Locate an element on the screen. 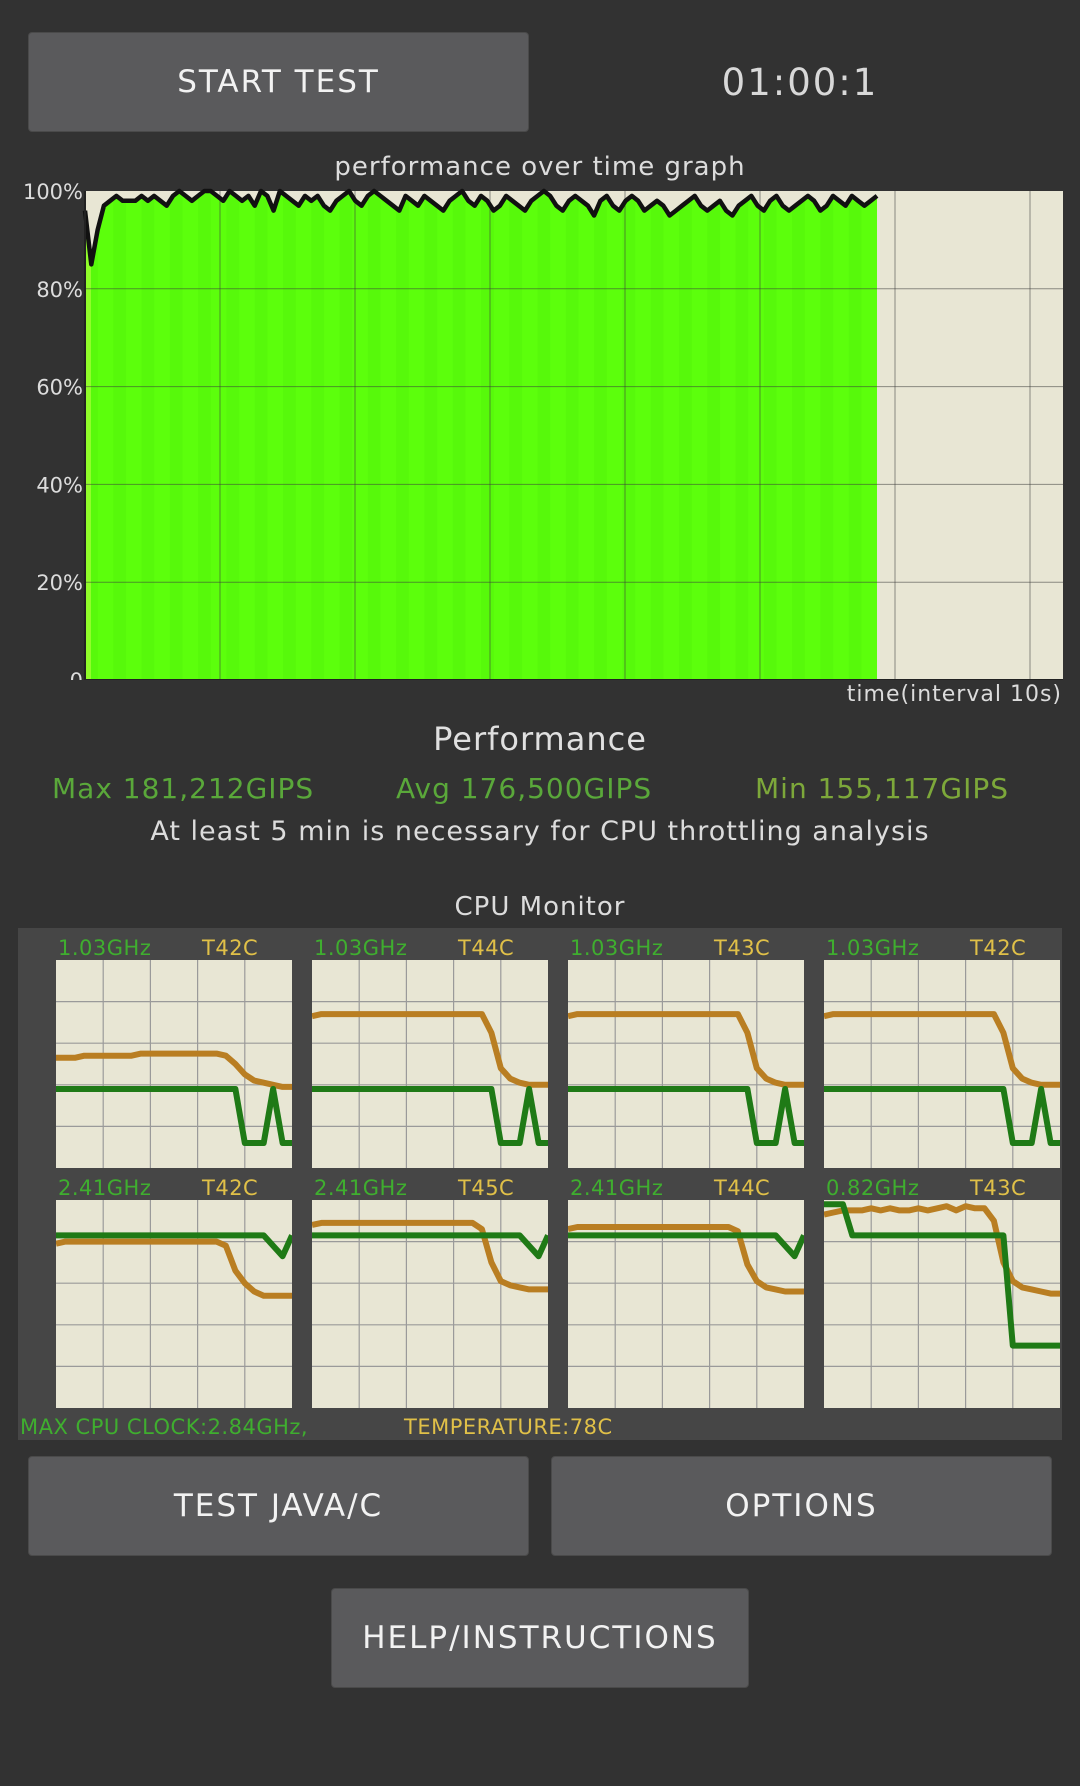 This screenshot has height=1786, width=1080. y-tick-label: 20% is located at coordinates (59, 583).